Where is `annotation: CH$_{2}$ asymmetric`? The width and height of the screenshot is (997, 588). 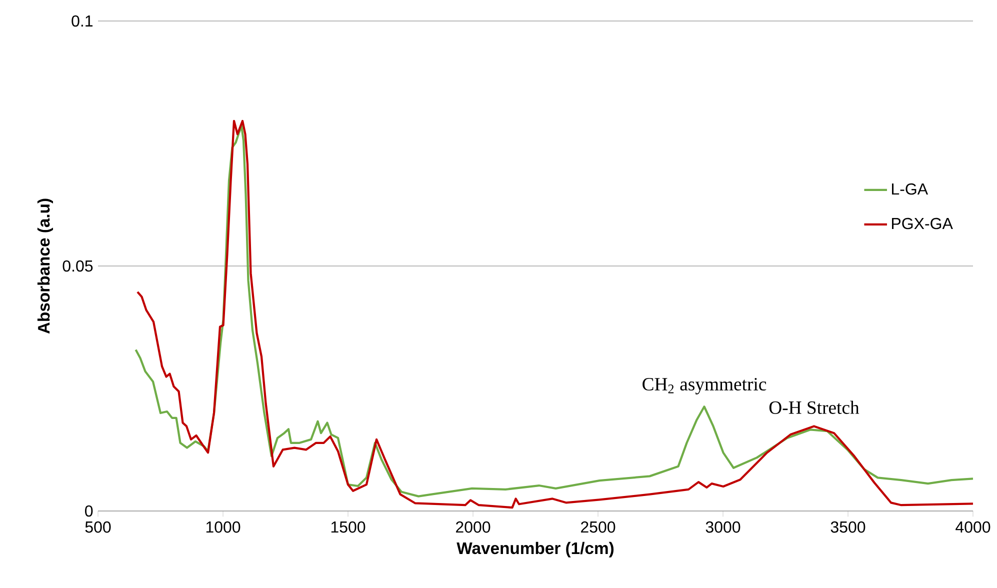
annotation: CH$_{2}$ asymmetric is located at coordinates (704, 386).